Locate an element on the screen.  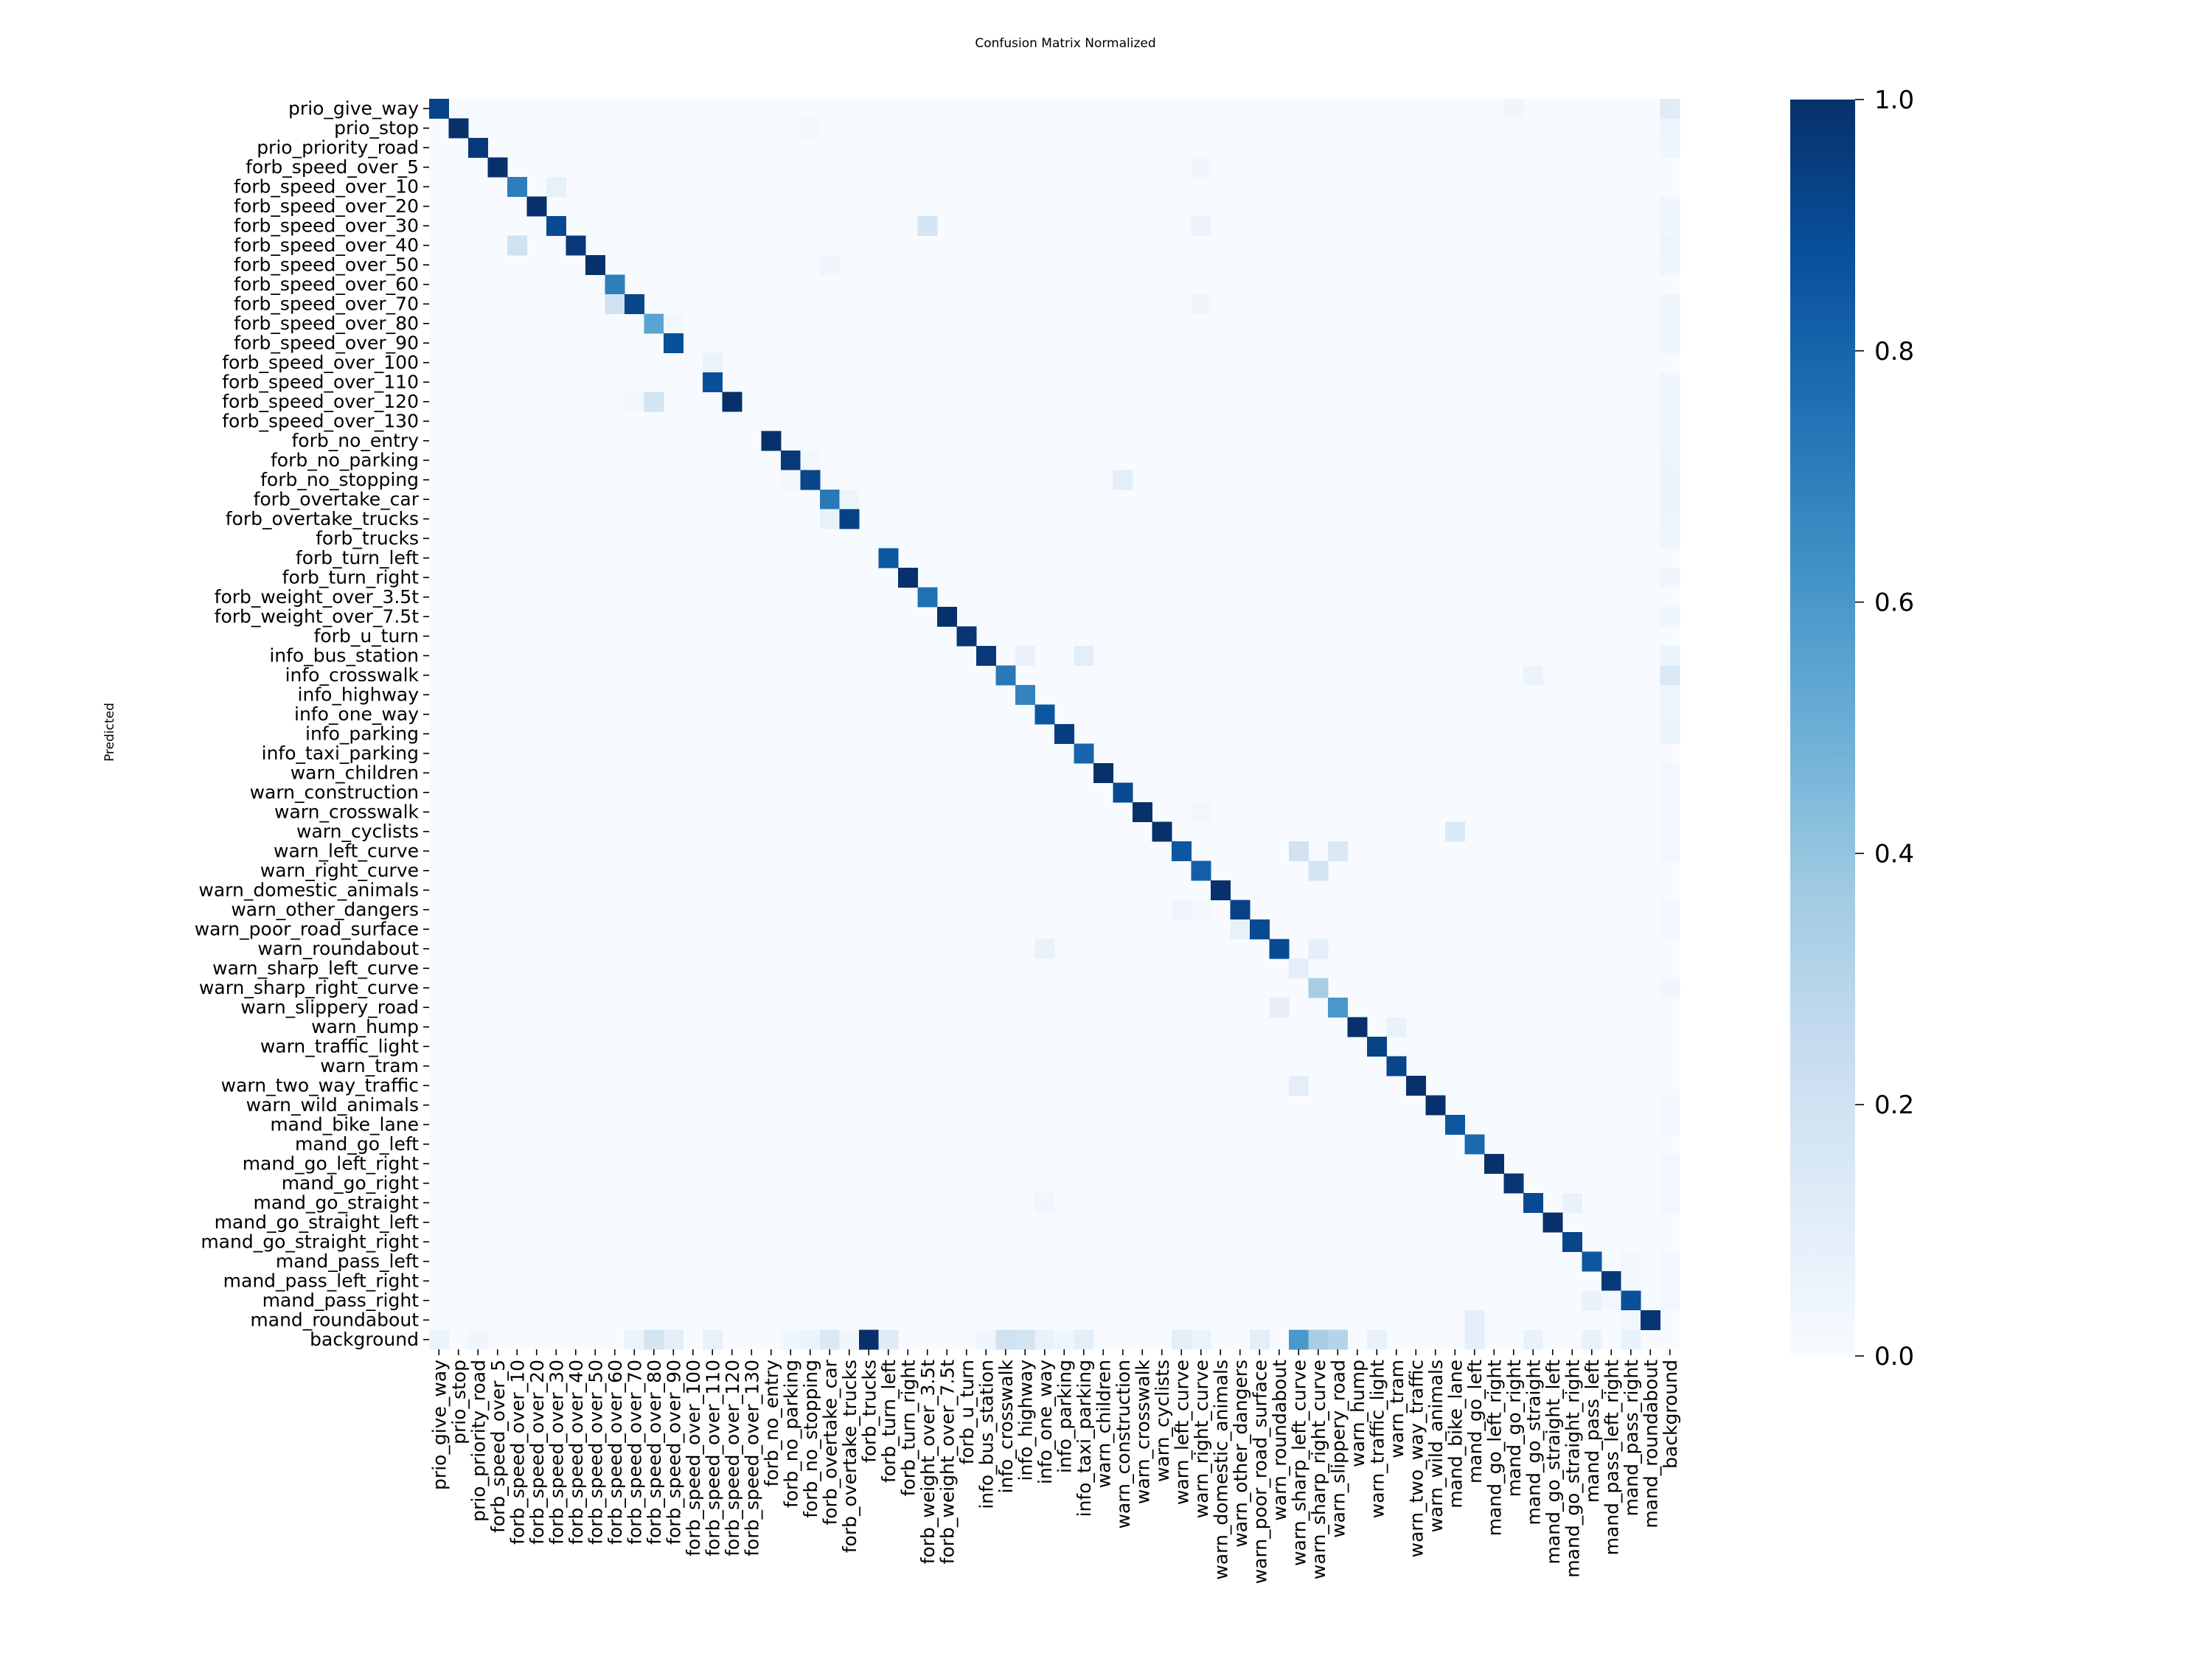
y-tick-label: warn_other_dangers is located at coordinates (325, 909).